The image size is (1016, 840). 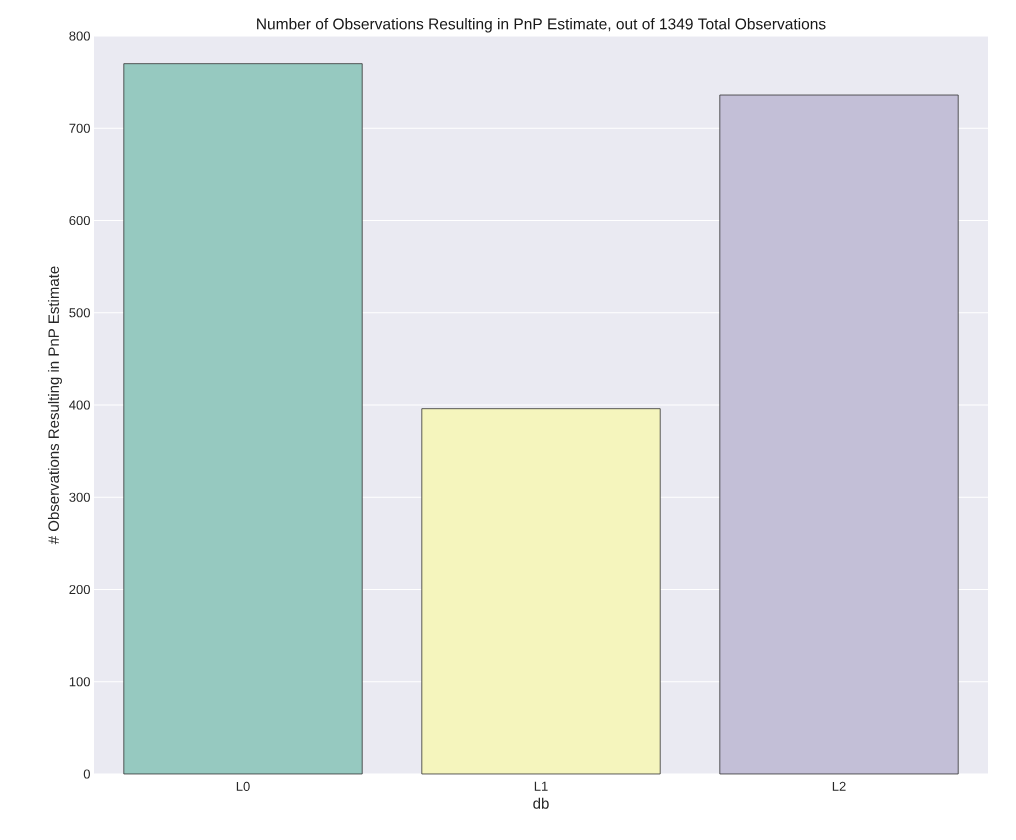 What do you see at coordinates (541, 786) in the screenshot?
I see `x-tick-label: L1` at bounding box center [541, 786].